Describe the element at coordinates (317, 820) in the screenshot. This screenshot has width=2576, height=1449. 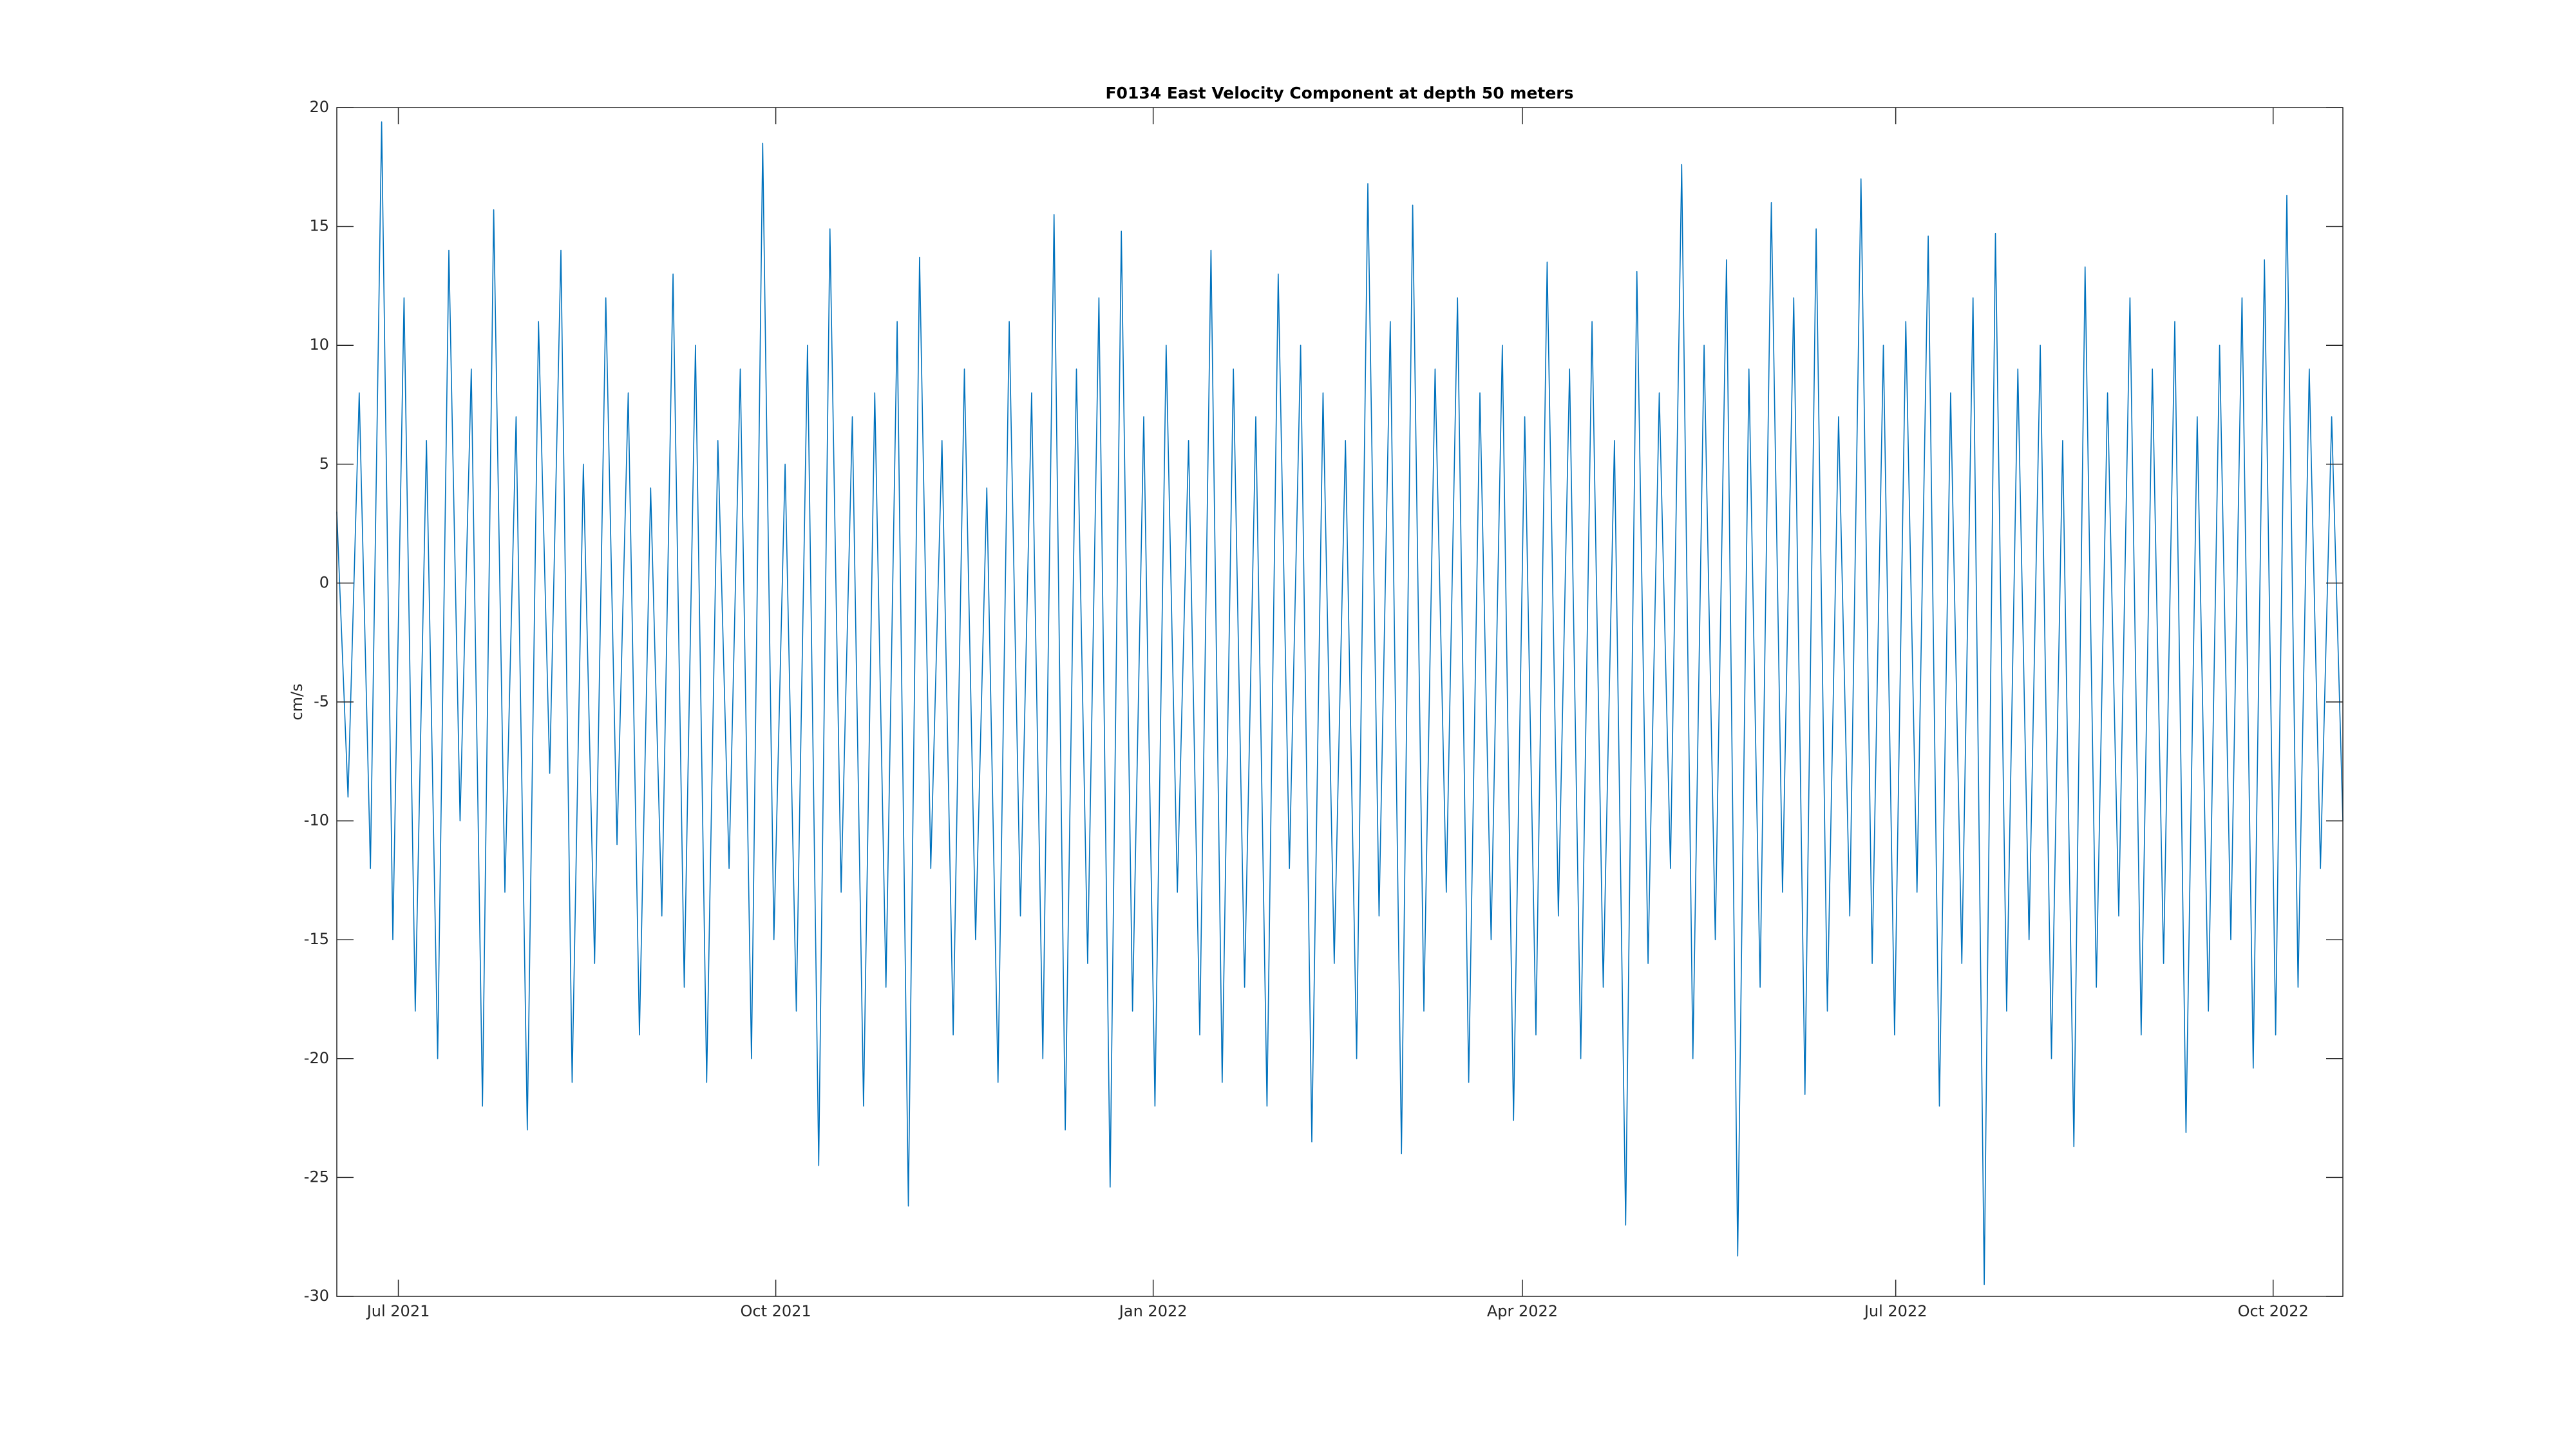
I see `y-tick-label: -10` at that location.